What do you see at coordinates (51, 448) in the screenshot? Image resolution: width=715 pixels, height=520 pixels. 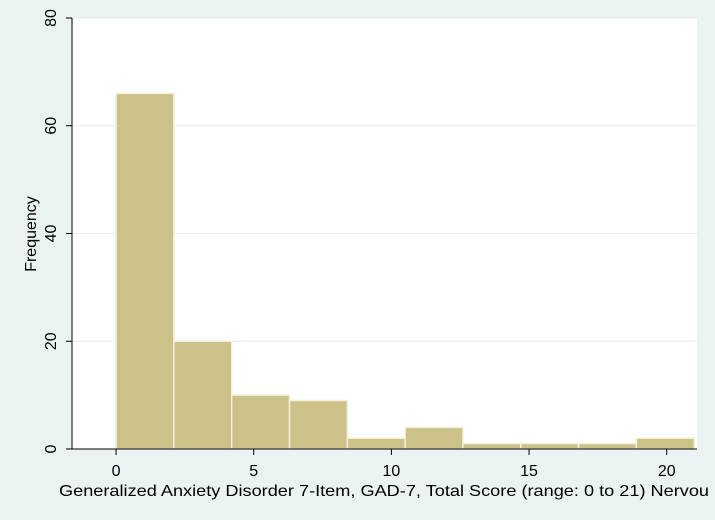 I see `y-tick-label: 0` at bounding box center [51, 448].